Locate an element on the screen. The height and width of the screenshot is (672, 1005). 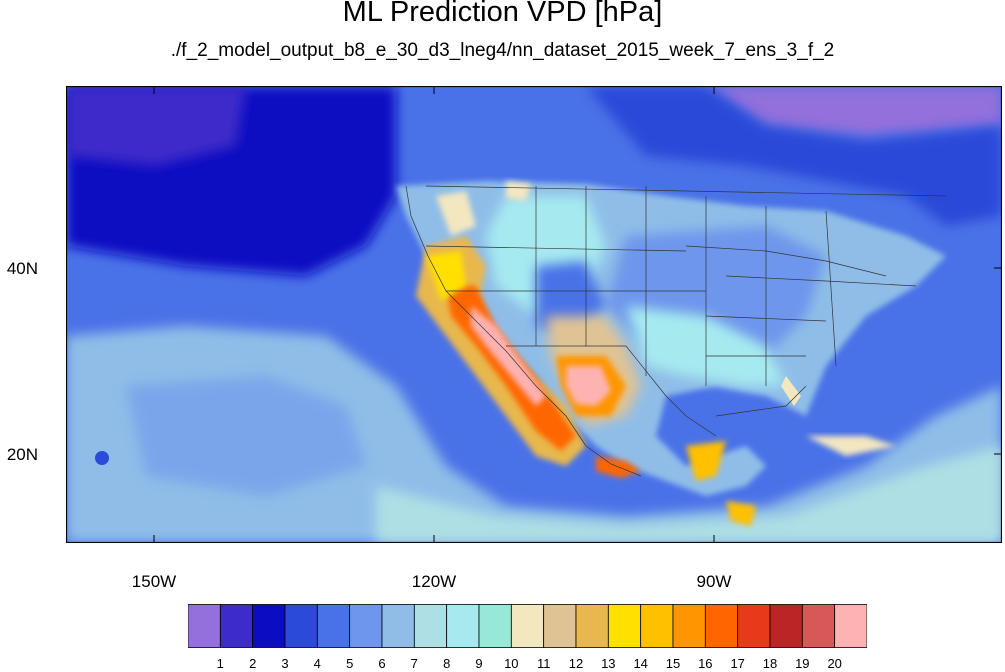
lat-label-40n: 40N is located at coordinates (22, 268).